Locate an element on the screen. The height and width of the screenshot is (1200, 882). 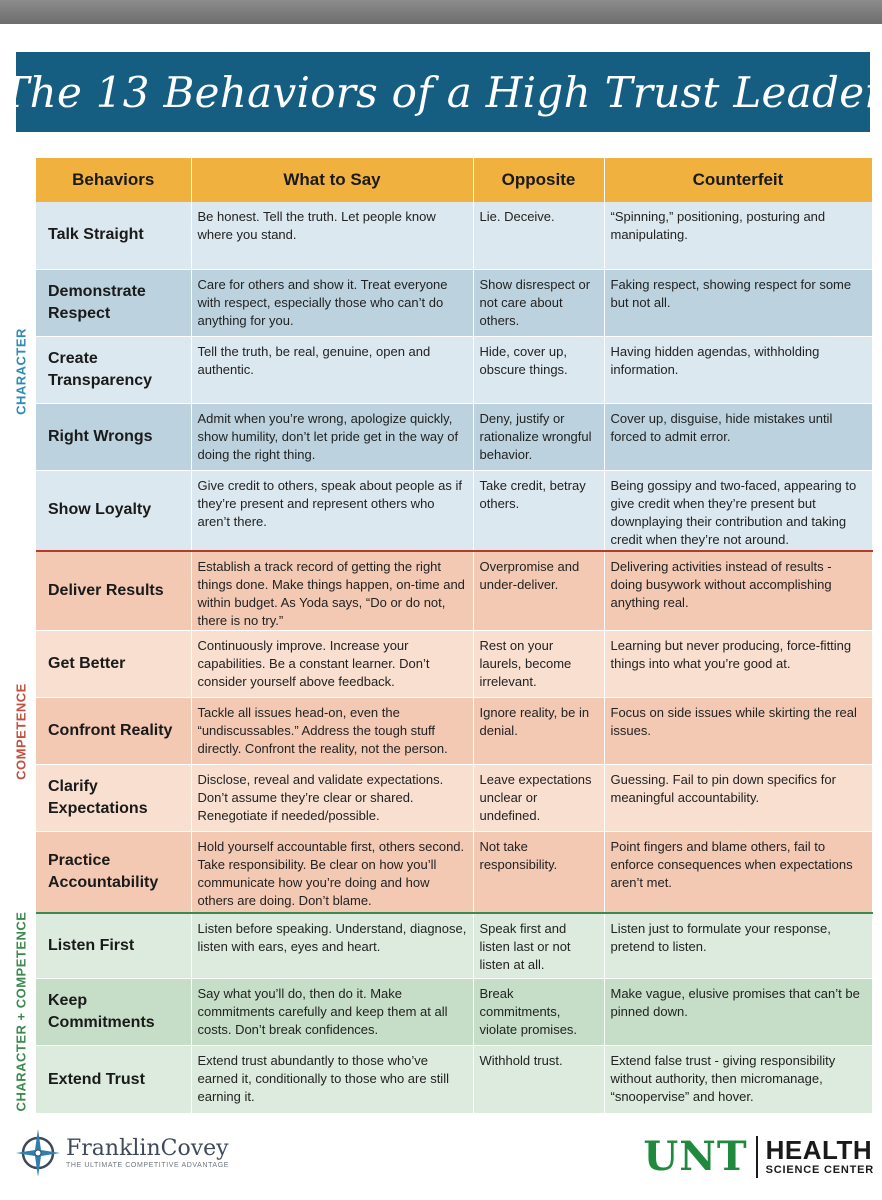
unt-health-logo: UNT HEALTH SCIENCE CENTER is located at coordinates (758, 1157).